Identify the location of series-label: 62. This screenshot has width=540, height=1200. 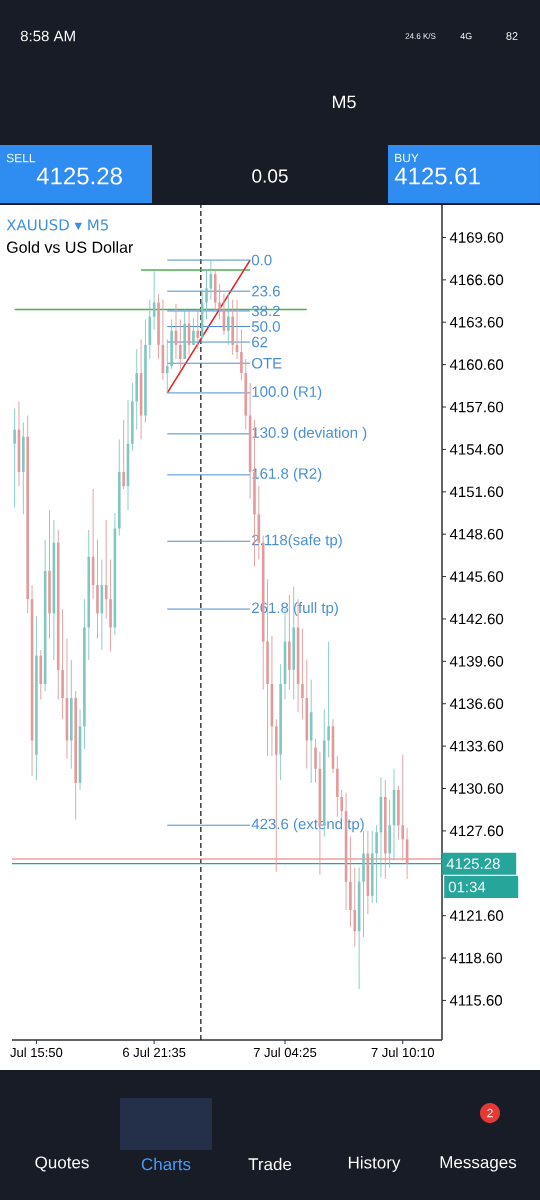
(260, 342).